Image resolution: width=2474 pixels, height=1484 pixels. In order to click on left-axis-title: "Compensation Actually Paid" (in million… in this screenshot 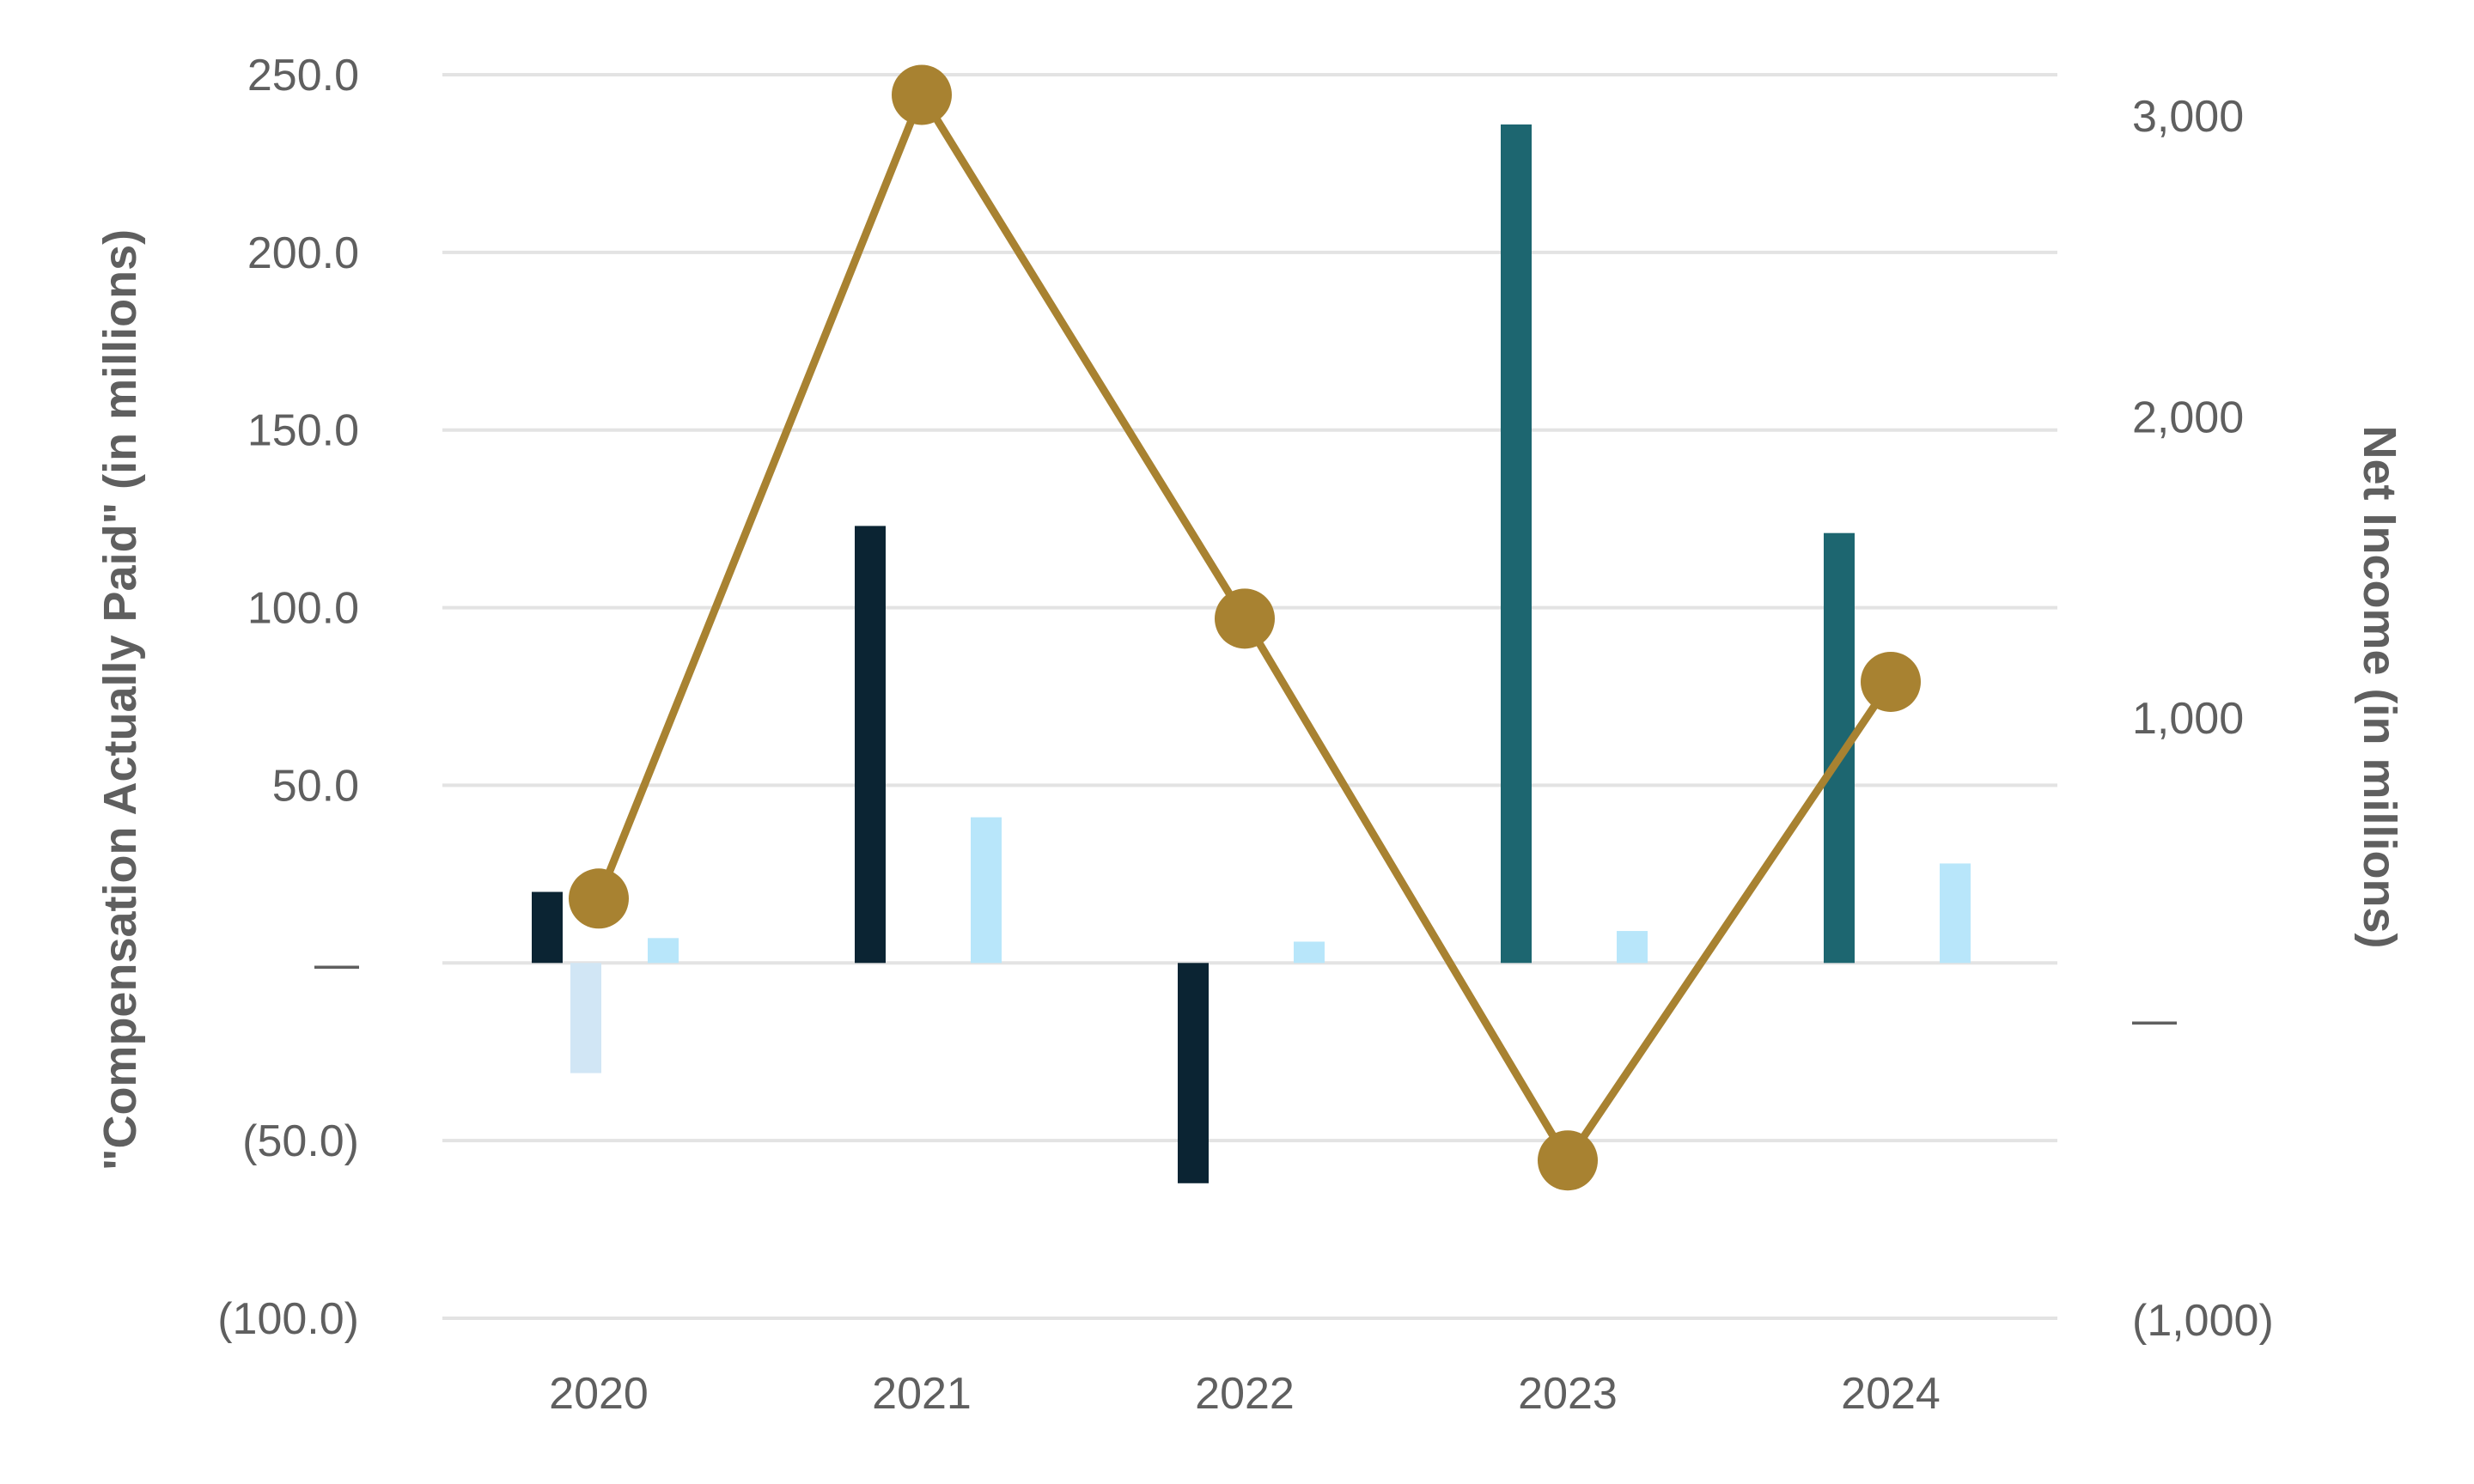, I will do `click(120, 700)`.